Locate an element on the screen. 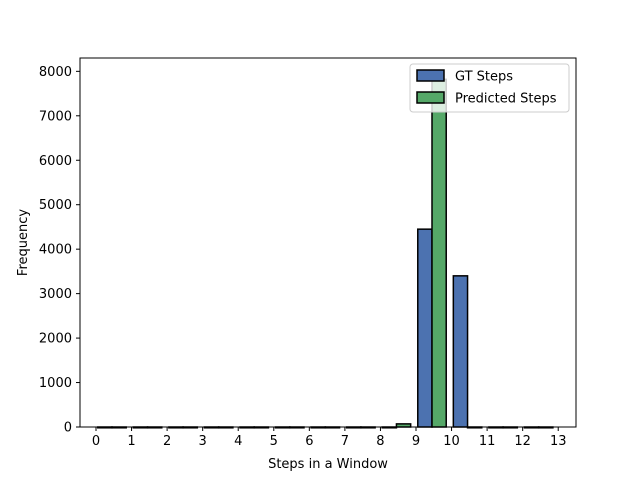 The width and height of the screenshot is (640, 485). x-tick-label: 3 is located at coordinates (203, 441).